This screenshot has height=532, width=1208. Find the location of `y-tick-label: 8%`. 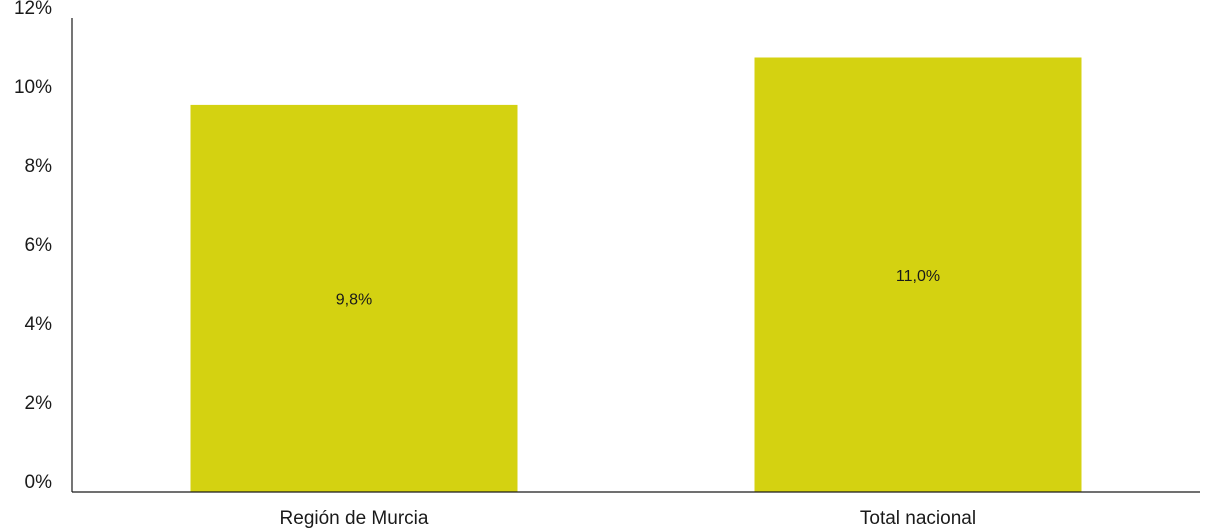

y-tick-label: 8% is located at coordinates (39, 166).